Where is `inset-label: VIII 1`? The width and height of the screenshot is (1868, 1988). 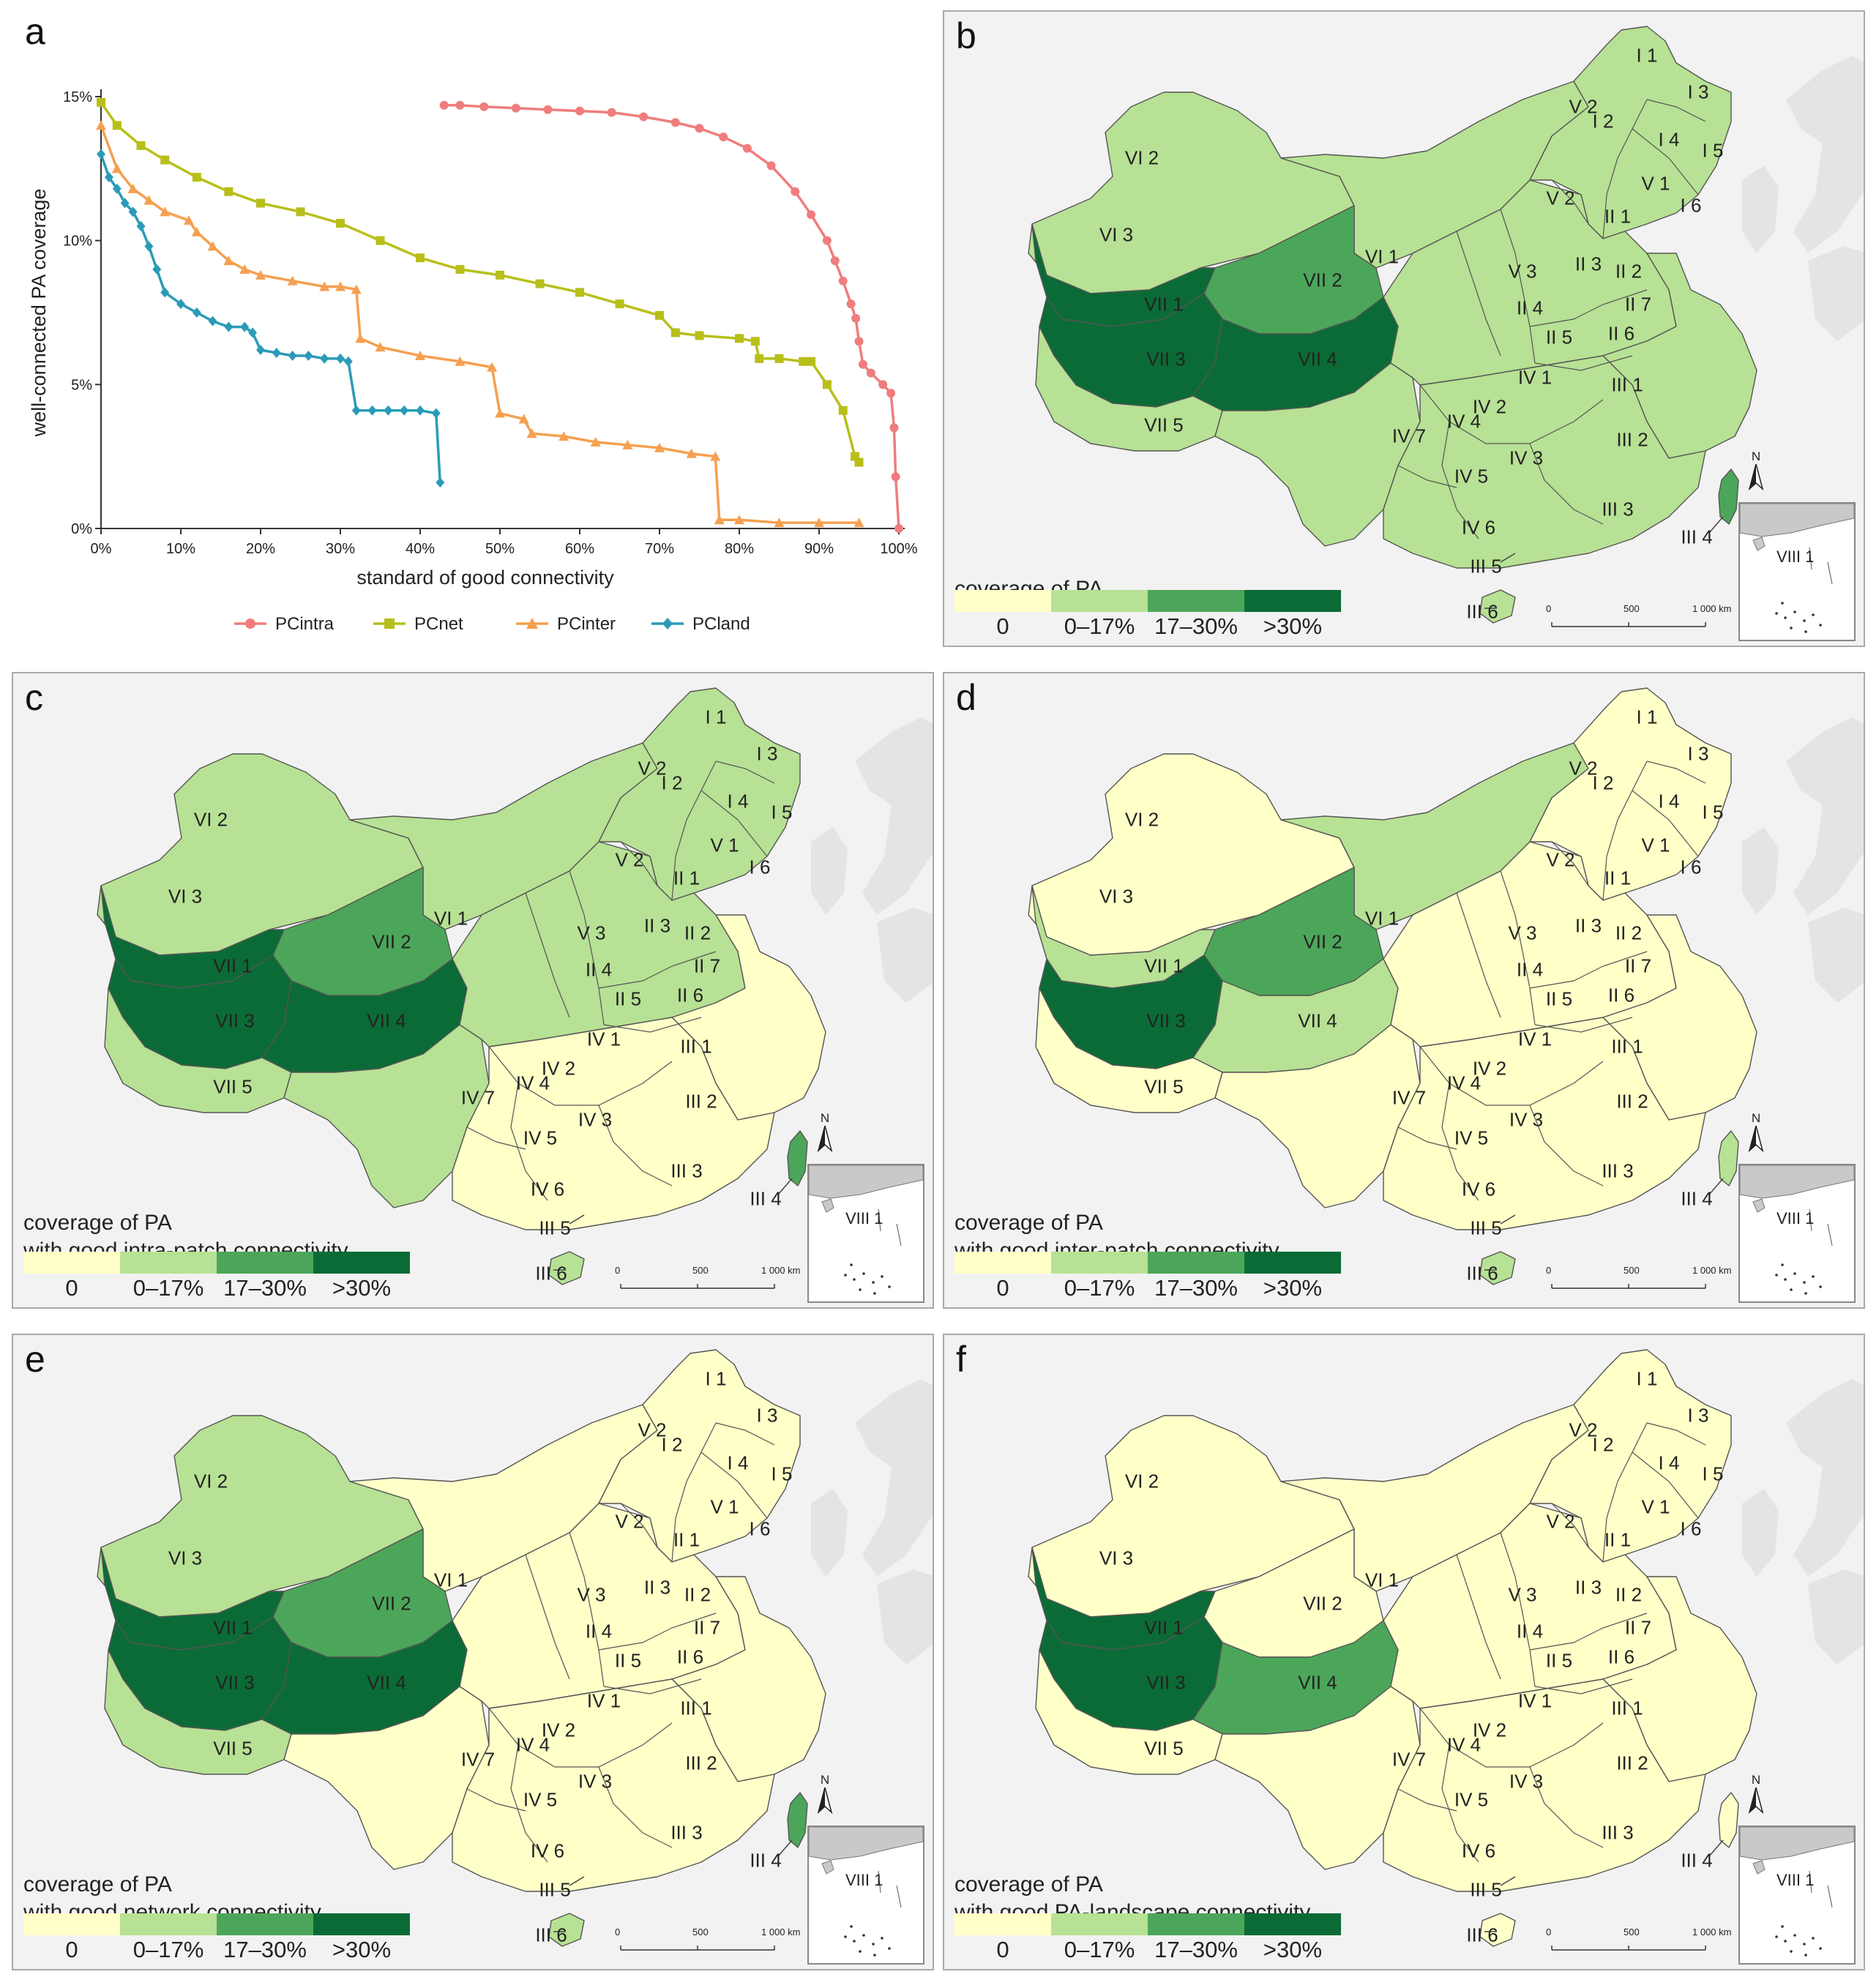 inset-label: VIII 1 is located at coordinates (864, 1880).